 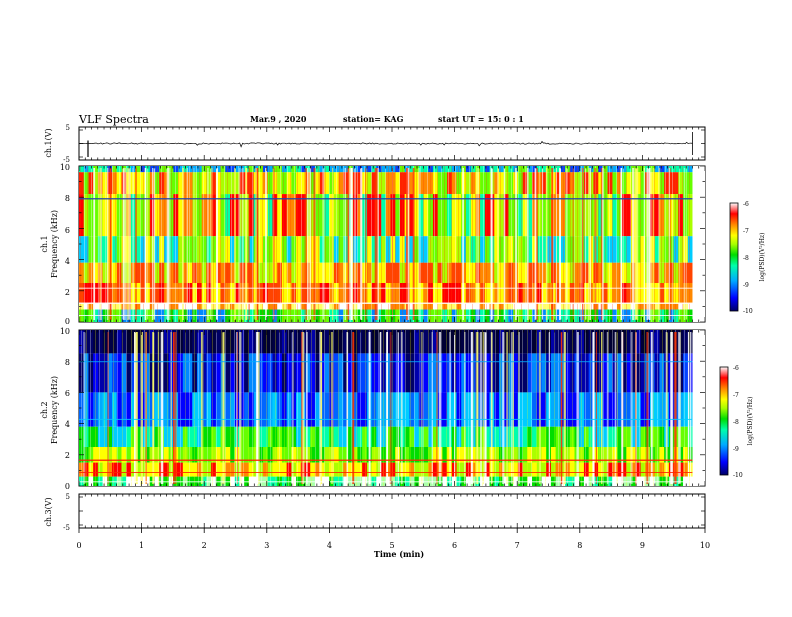 I want to click on header-date: Mar.9 , 2020, so click(x=278, y=119).